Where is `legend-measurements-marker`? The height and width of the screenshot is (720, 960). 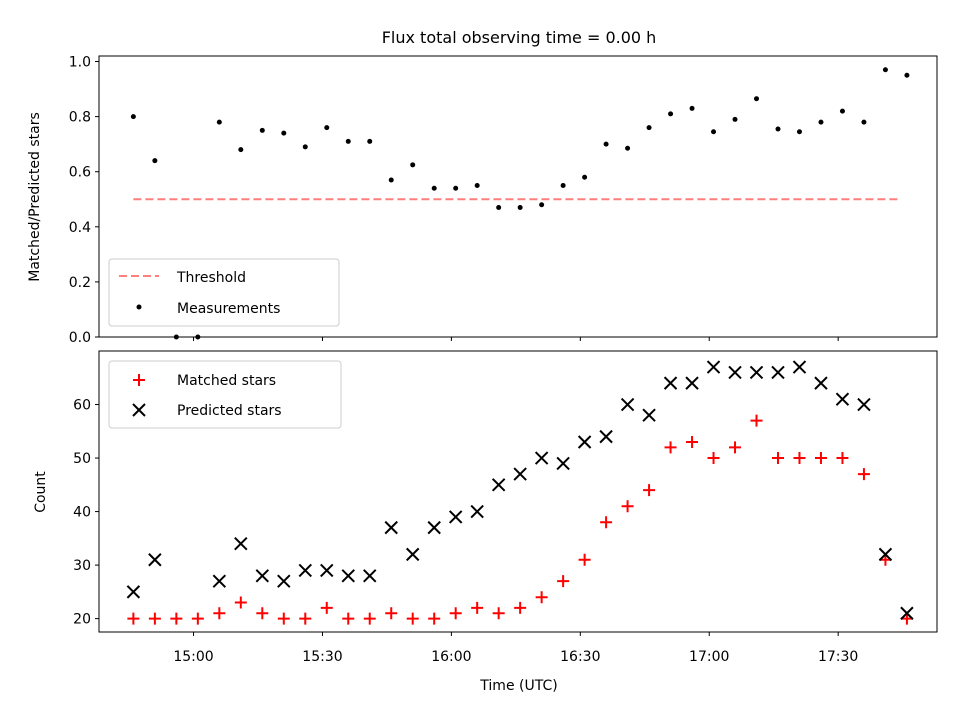
legend-measurements-marker is located at coordinates (139, 307).